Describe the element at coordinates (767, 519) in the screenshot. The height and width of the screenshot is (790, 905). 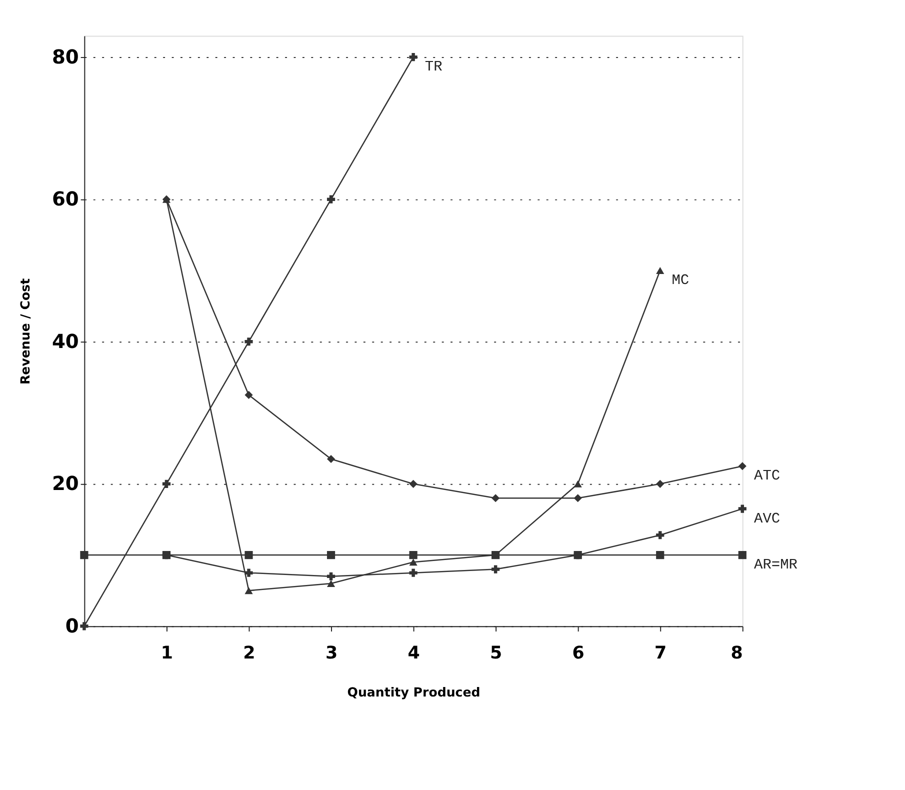
I see `series-label: AVC` at that location.